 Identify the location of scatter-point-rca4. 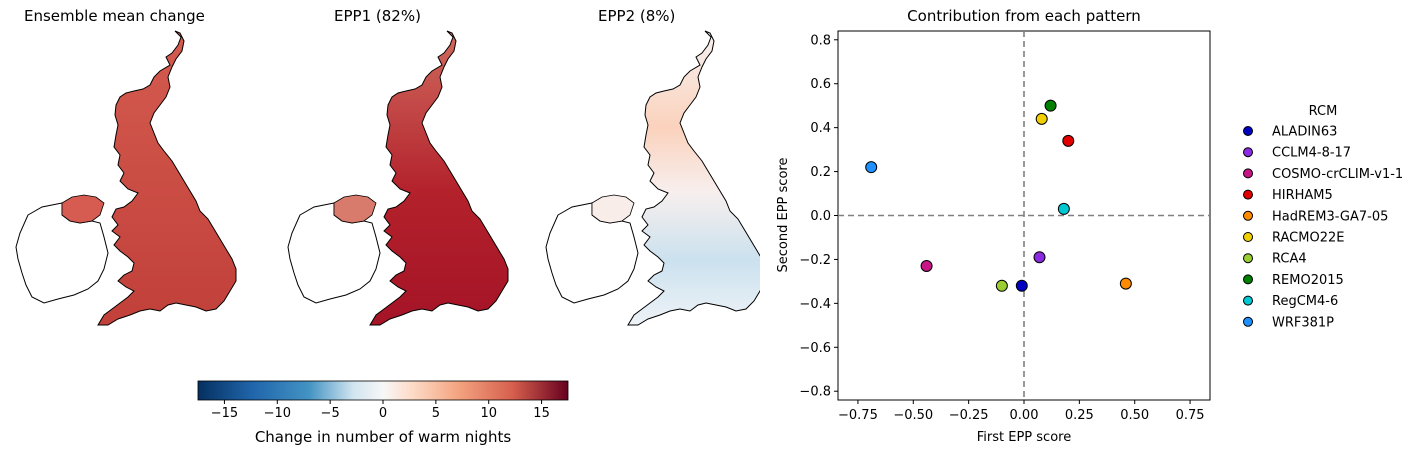
(1001, 285).